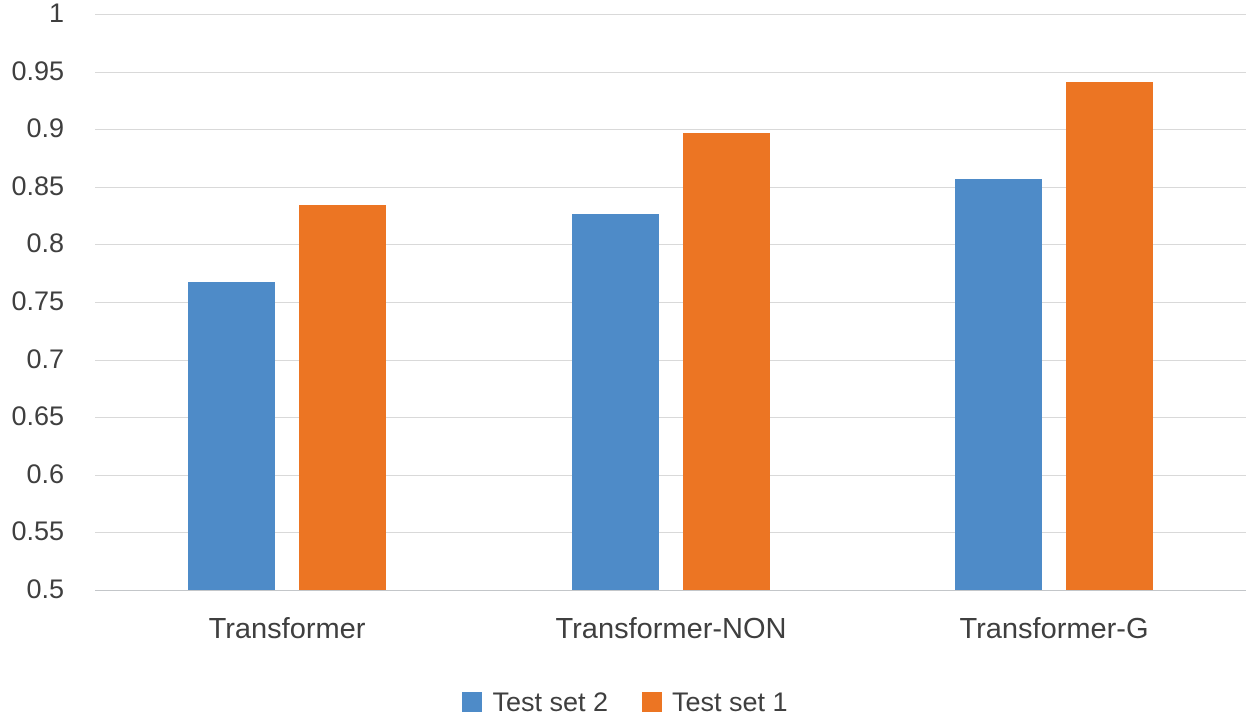 The height and width of the screenshot is (721, 1250). Describe the element at coordinates (45, 243) in the screenshot. I see `y-tick-label-0.8: 0.8` at that location.